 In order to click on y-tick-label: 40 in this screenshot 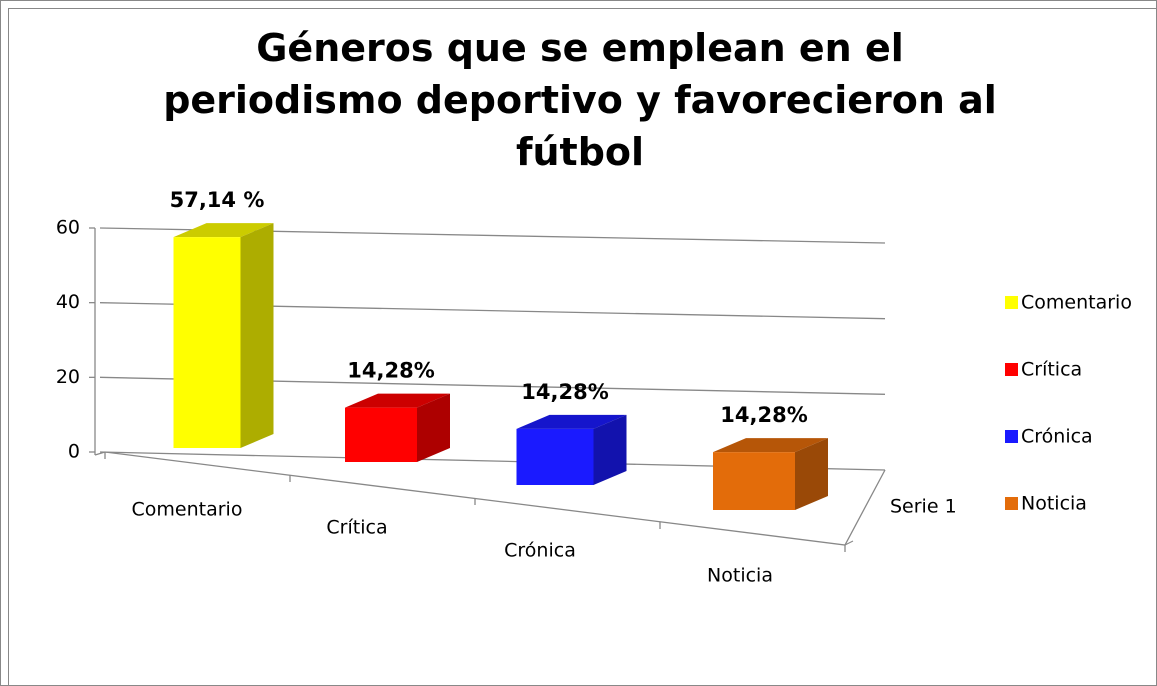, I will do `click(68, 302)`.